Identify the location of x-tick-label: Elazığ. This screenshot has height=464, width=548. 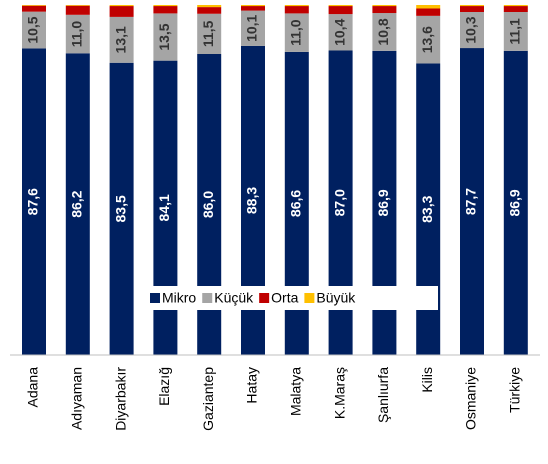
(164, 386).